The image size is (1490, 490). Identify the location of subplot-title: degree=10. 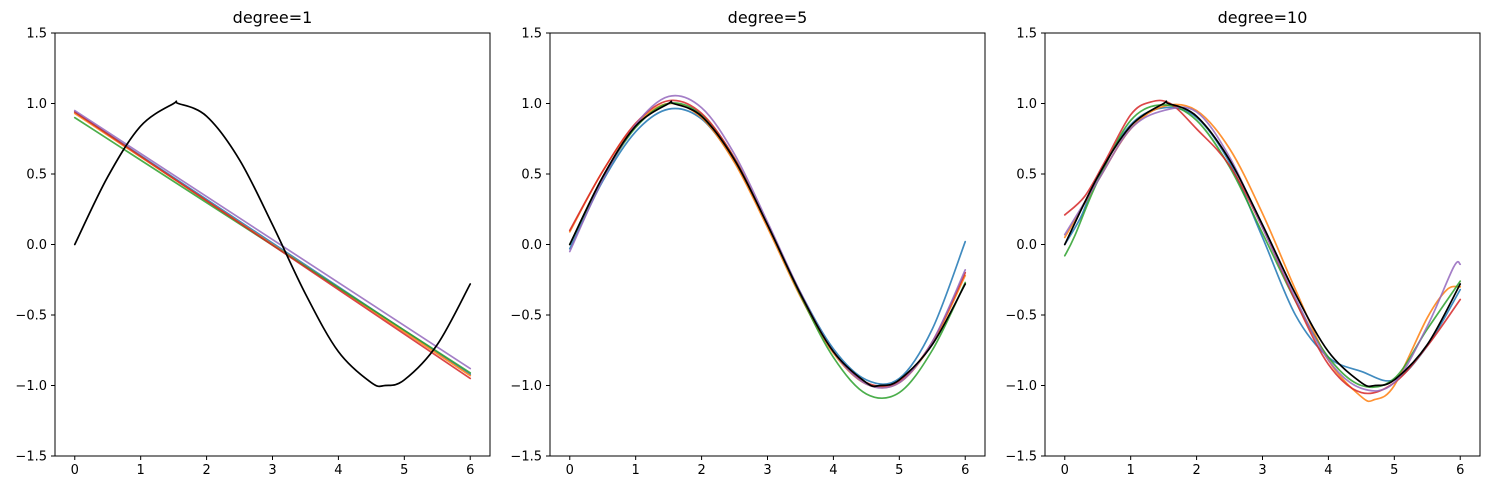
(1263, 17).